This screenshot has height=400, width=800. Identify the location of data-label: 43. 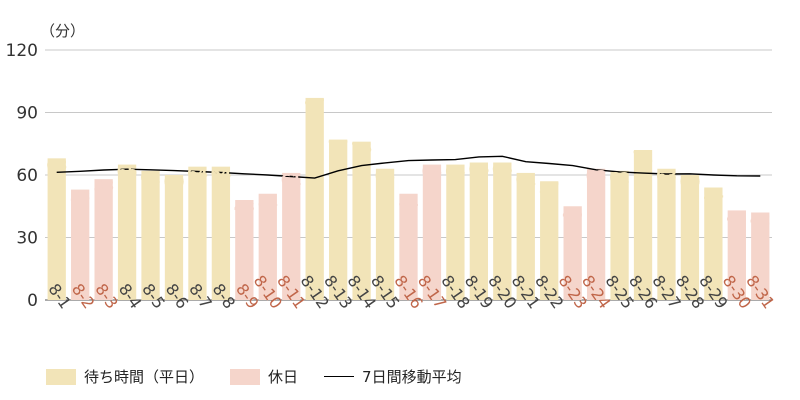
(736, 217).